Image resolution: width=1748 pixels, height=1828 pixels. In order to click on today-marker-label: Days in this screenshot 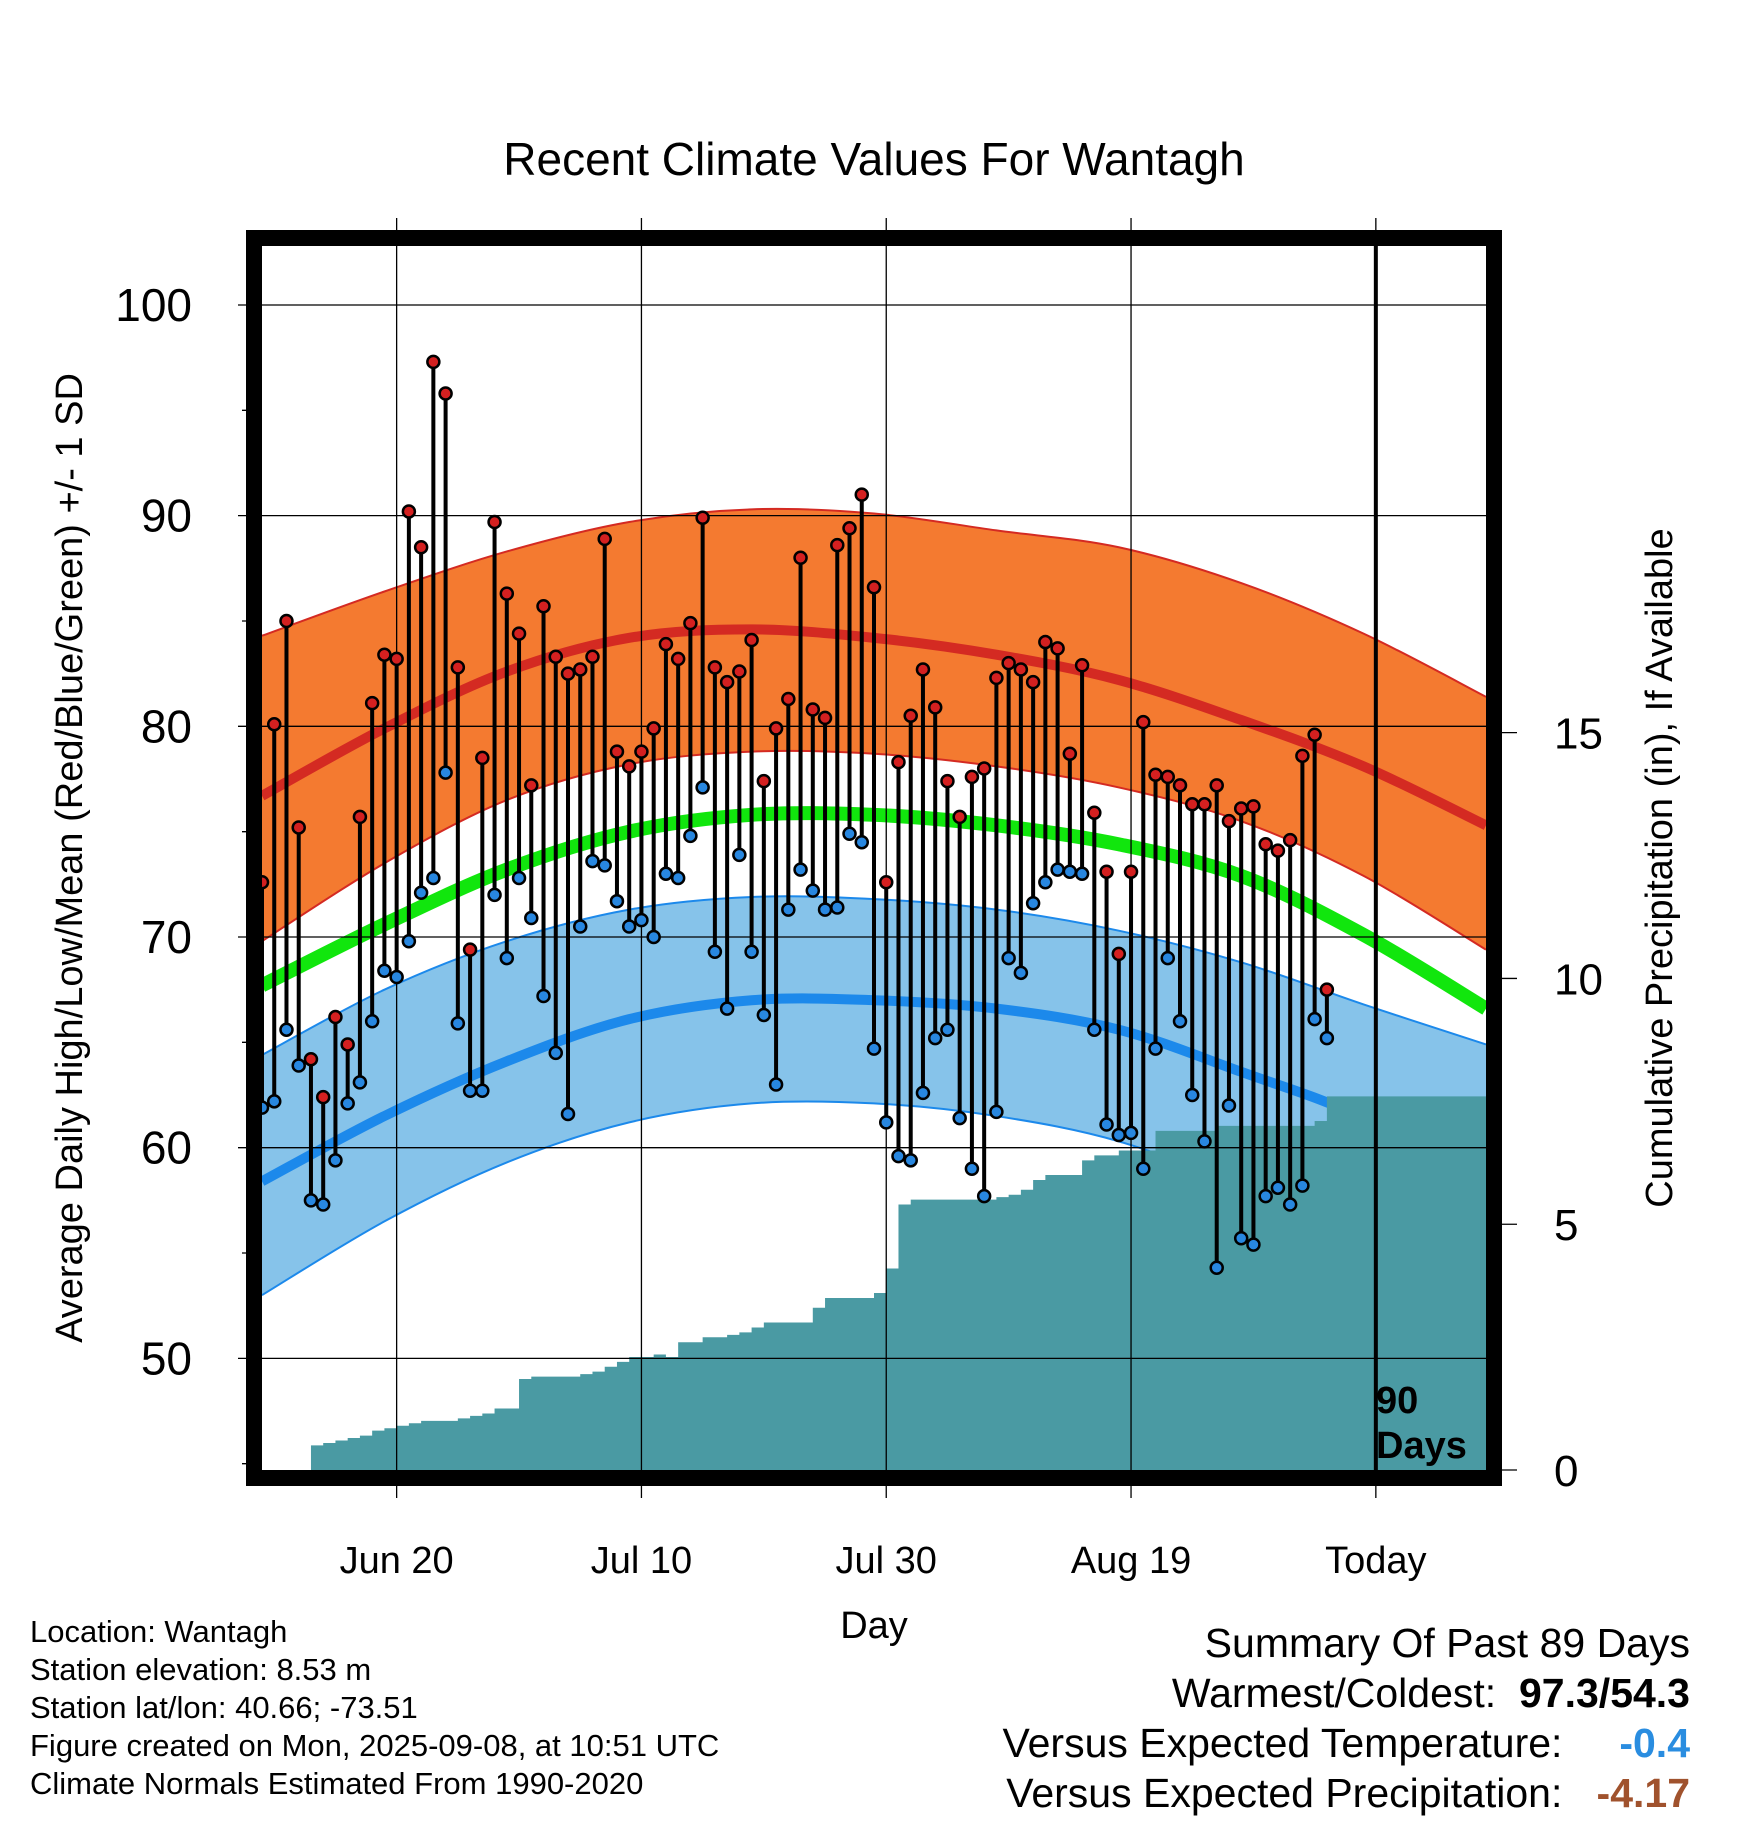, I will do `click(1421, 1446)`.